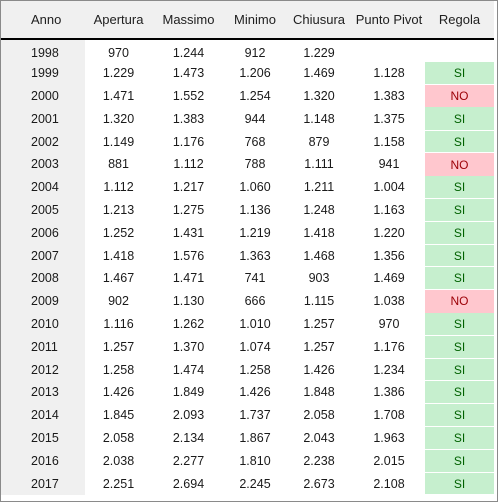  Describe the element at coordinates (459, 20) in the screenshot. I see `header-regola: Regola` at that location.